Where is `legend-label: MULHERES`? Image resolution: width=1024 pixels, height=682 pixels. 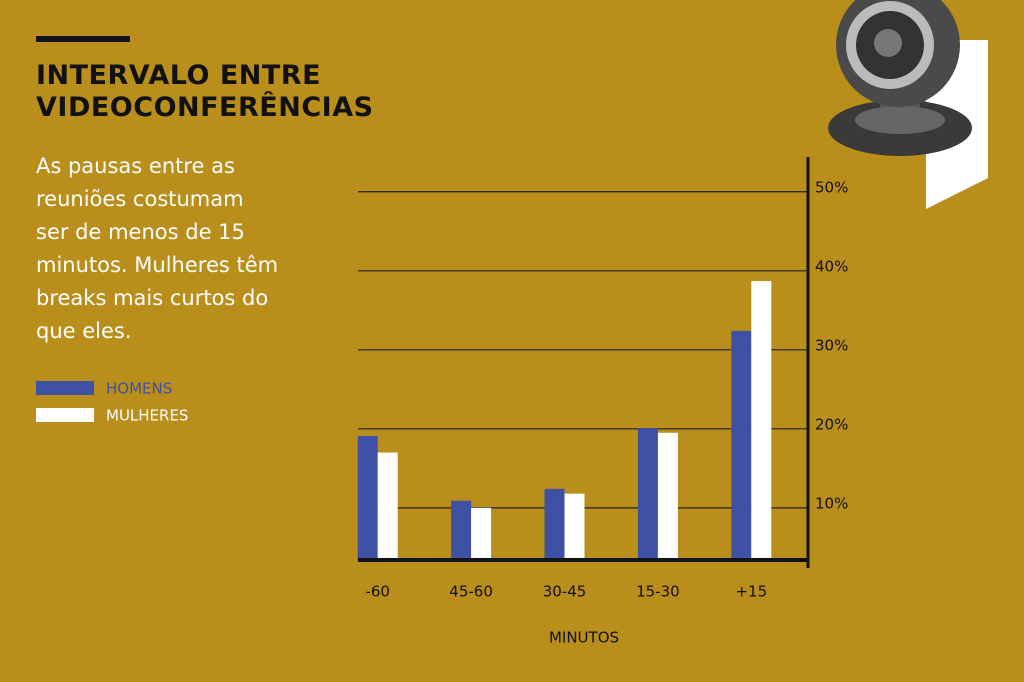 legend-label: MULHERES is located at coordinates (147, 416).